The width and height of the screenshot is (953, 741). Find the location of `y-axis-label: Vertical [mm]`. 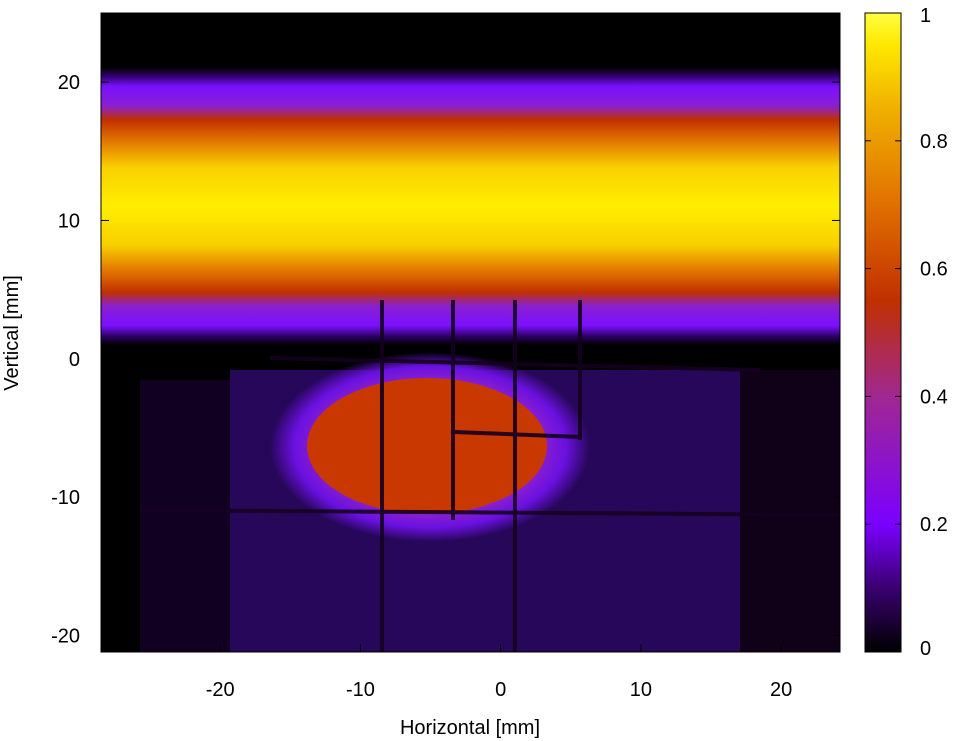

y-axis-label: Vertical [mm] is located at coordinates (12, 333).